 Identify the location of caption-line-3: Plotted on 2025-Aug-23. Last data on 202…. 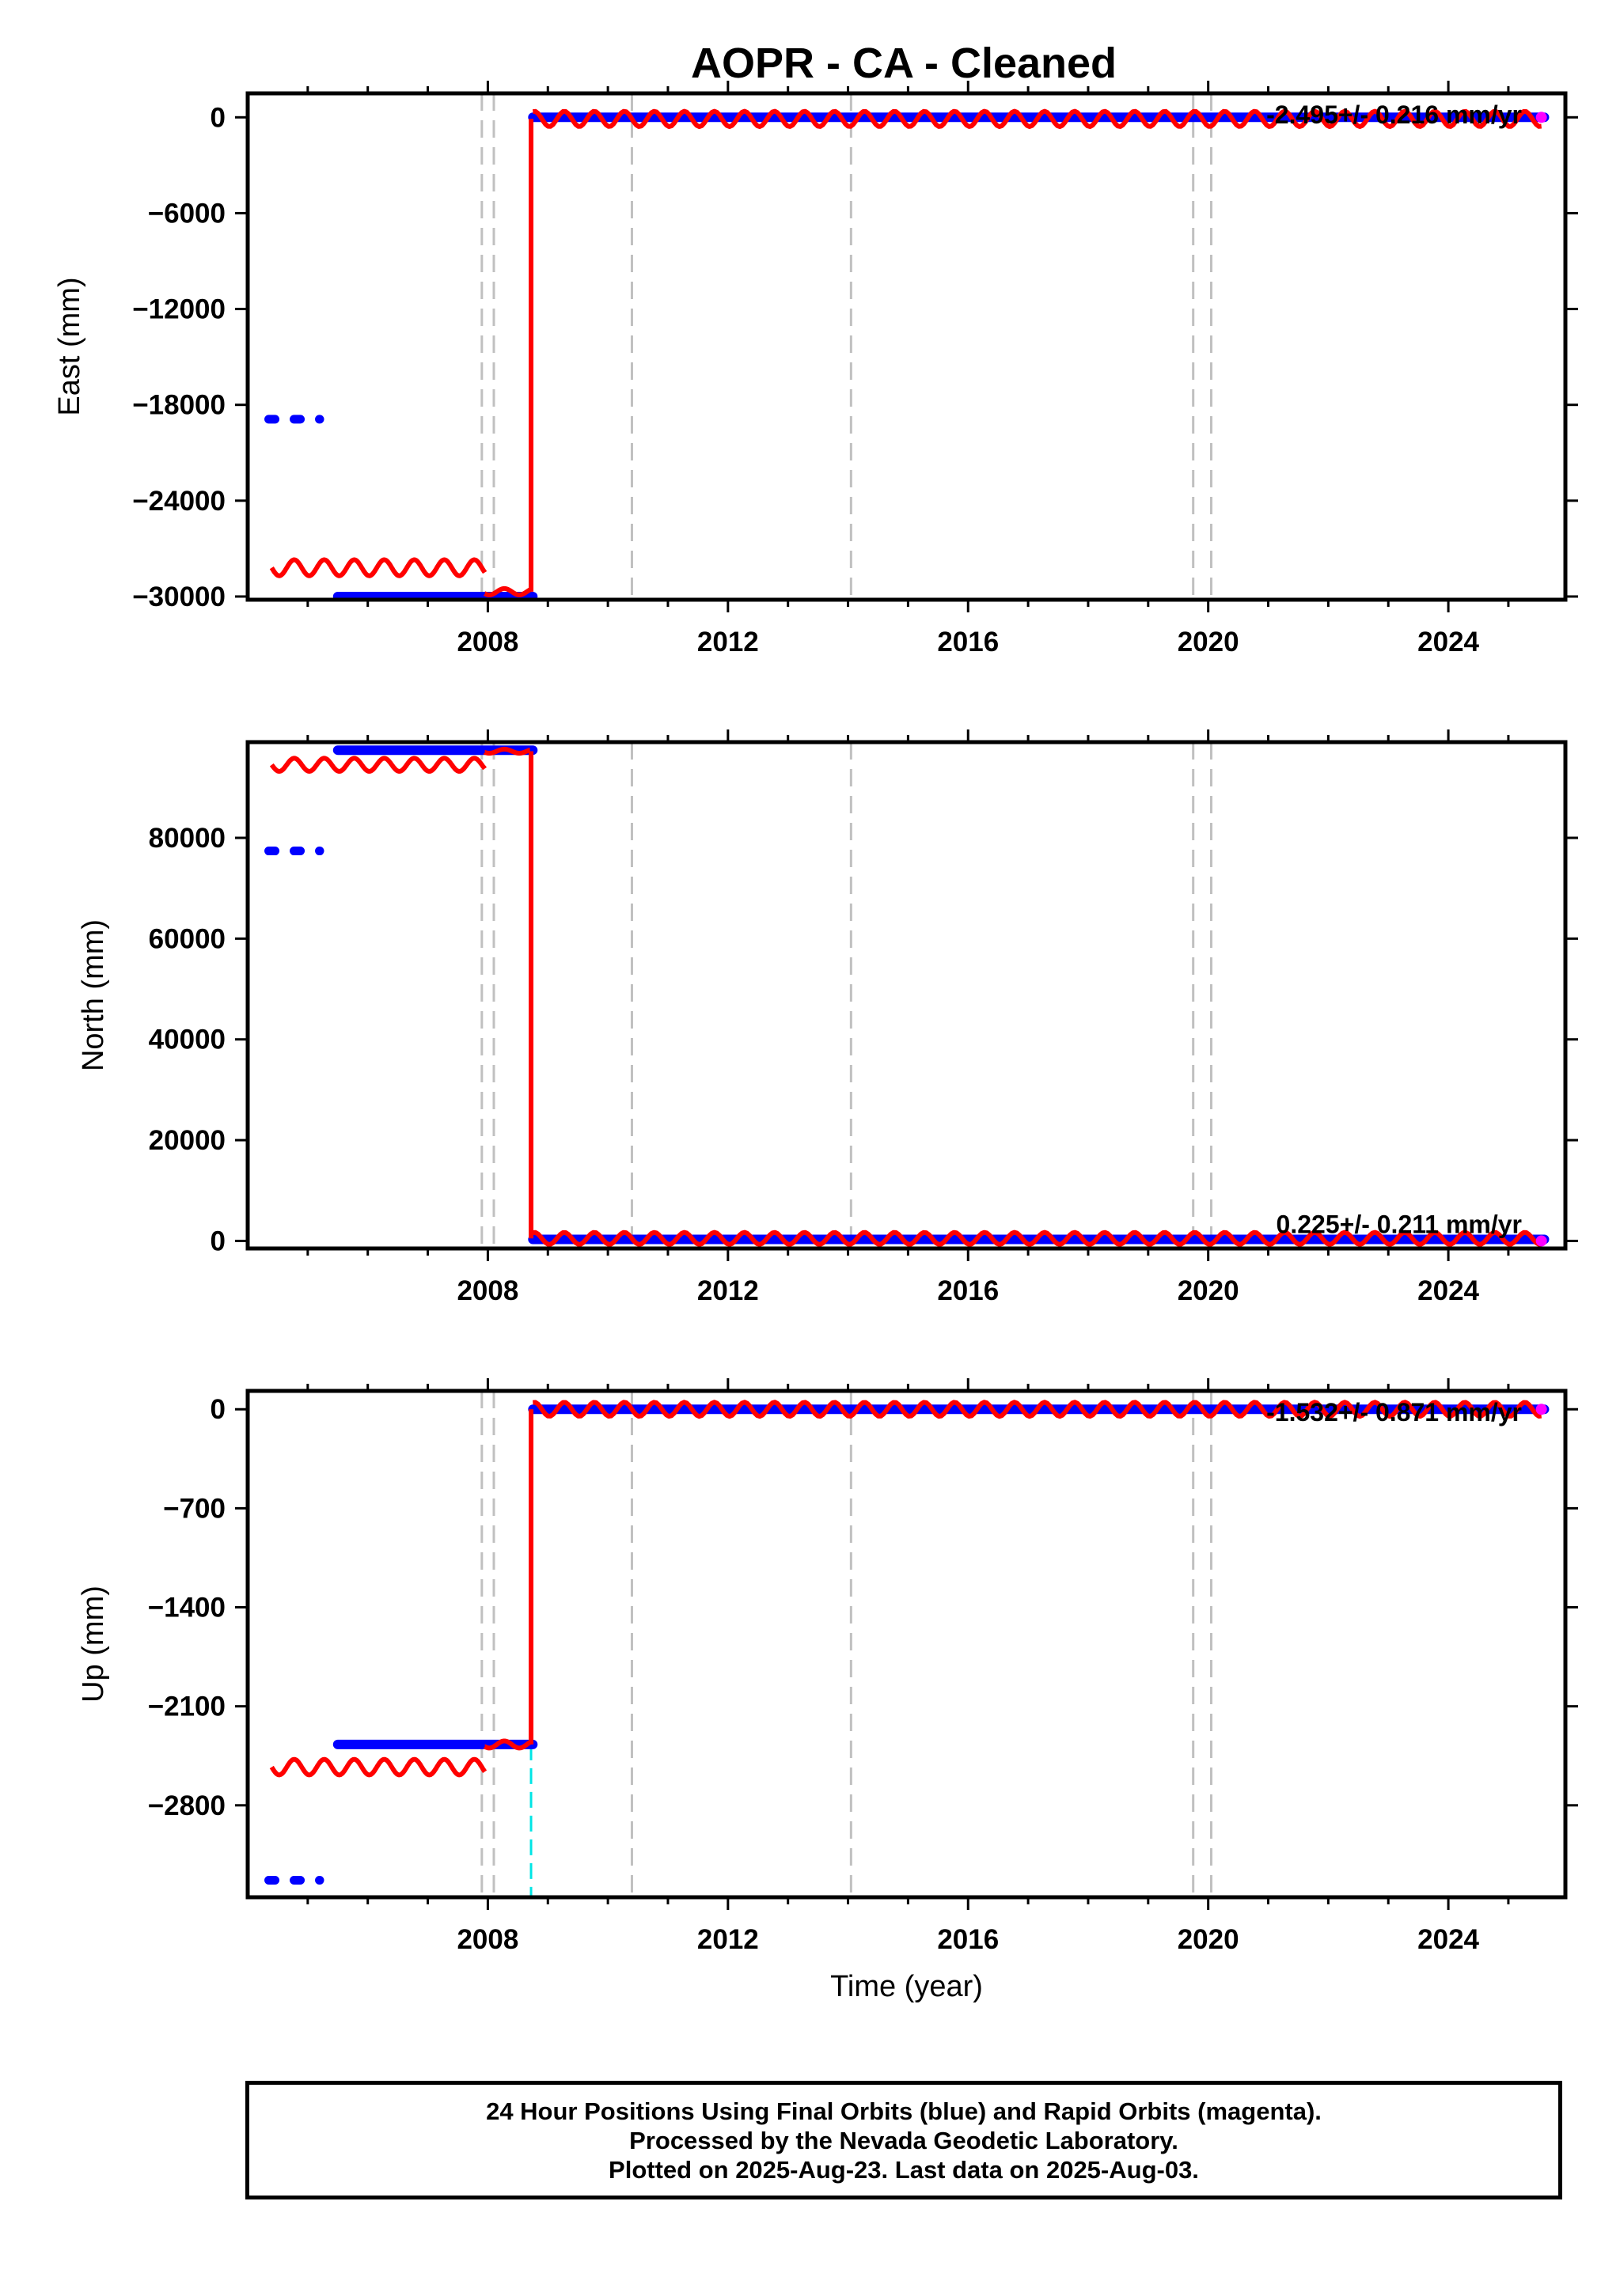
(904, 2170).